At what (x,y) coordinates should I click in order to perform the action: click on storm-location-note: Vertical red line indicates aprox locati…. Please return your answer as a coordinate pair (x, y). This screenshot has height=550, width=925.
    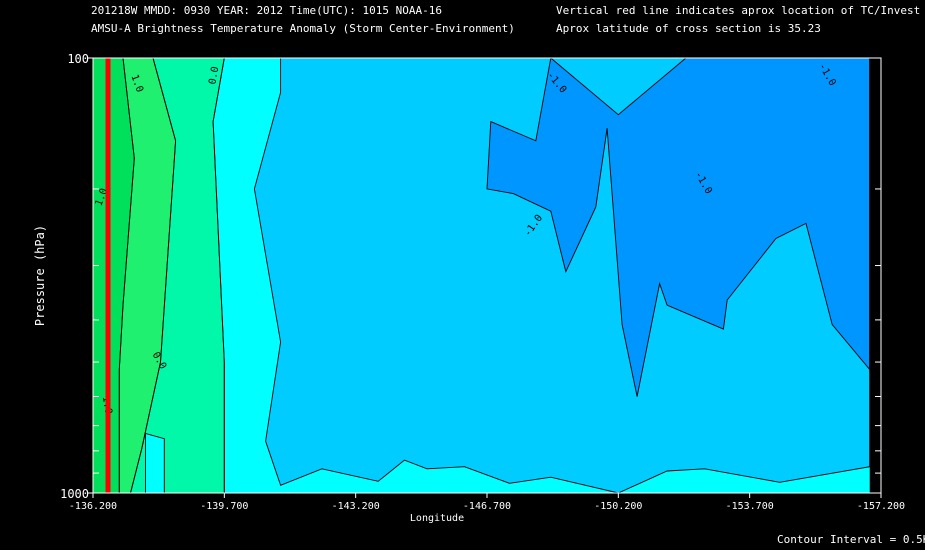
    Looking at the image, I should click on (738, 10).